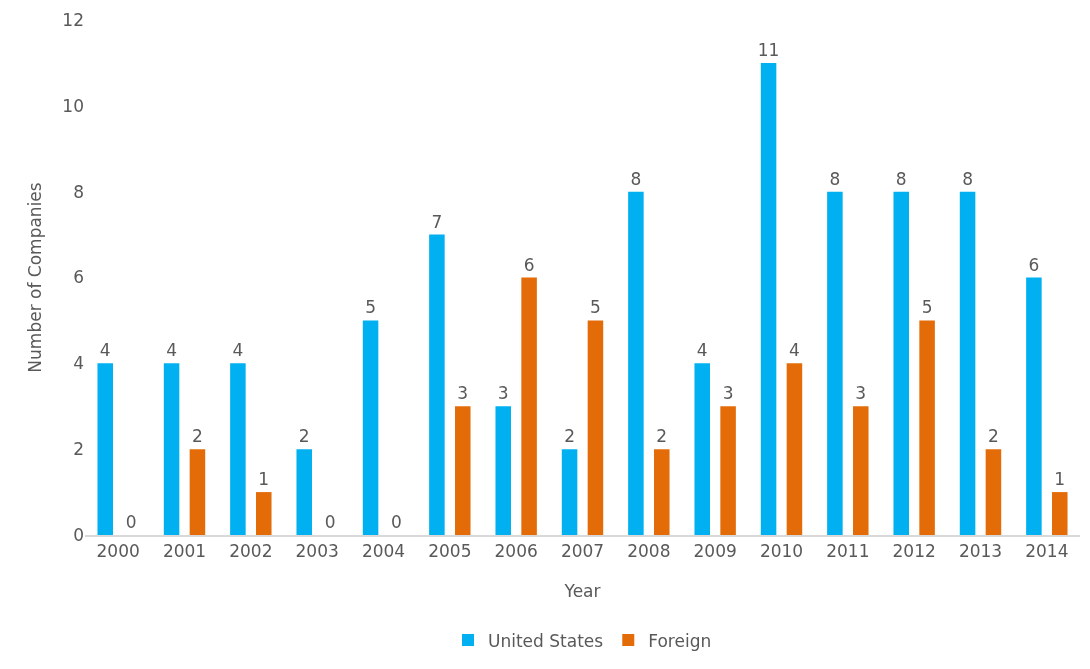 The image size is (1090, 669). Describe the element at coordinates (546, 640) in the screenshot. I see `legend-label: United States` at that location.